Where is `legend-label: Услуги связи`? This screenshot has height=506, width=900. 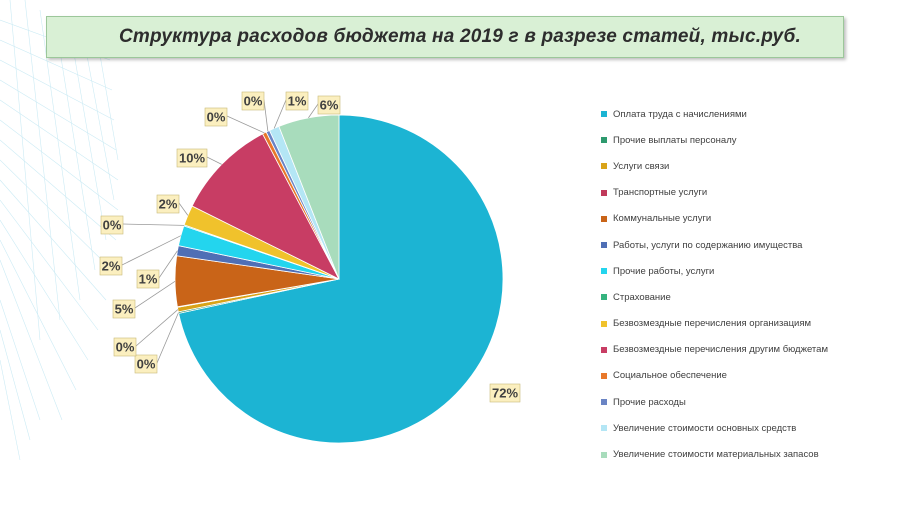 legend-label: Услуги связи is located at coordinates (641, 166).